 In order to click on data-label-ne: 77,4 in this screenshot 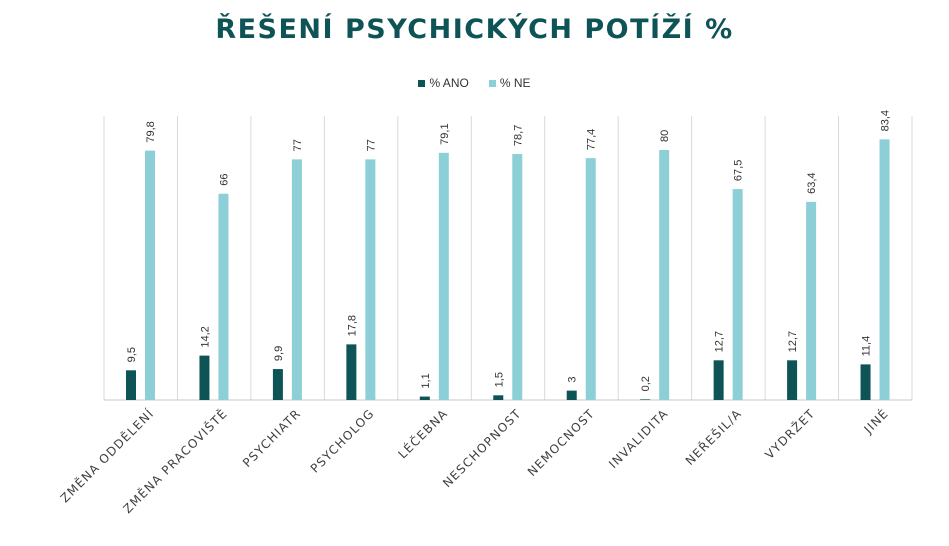, I will do `click(592, 139)`.